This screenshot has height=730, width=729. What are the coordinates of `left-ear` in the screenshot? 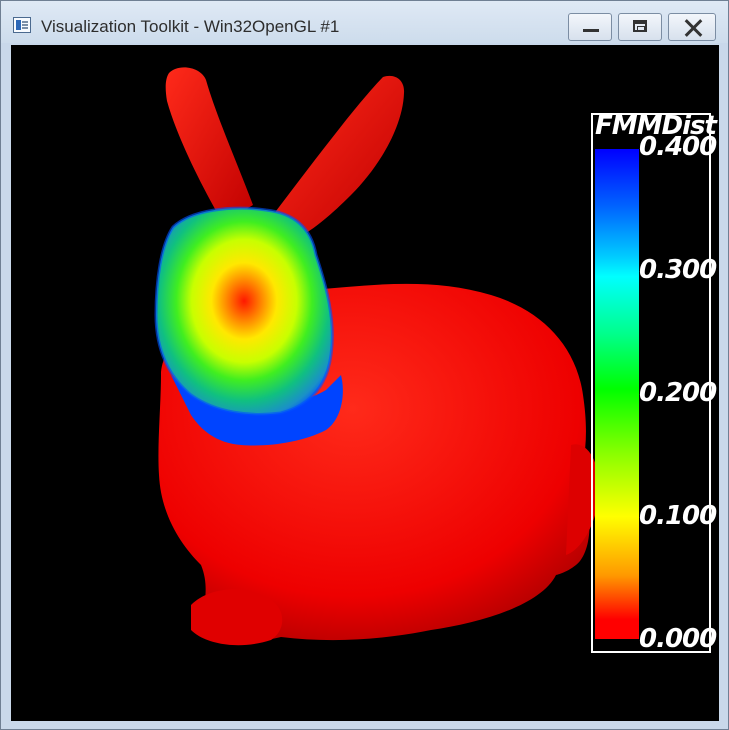 It's located at (209, 145).